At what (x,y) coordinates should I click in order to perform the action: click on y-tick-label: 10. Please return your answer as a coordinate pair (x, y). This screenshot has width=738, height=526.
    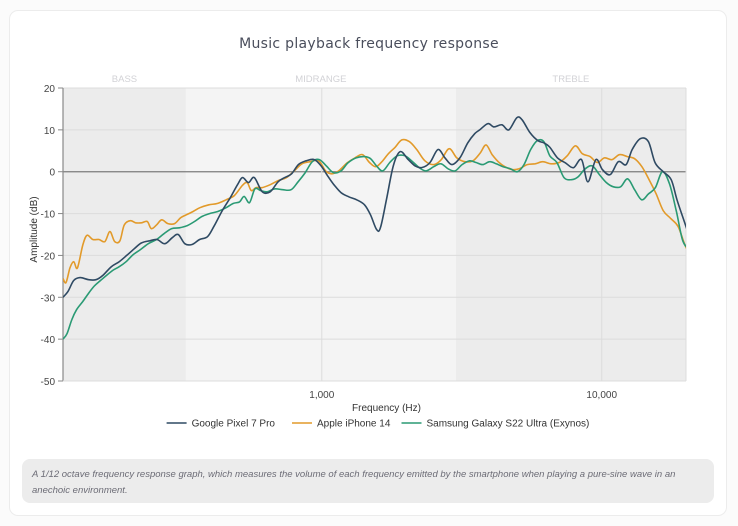
    Looking at the image, I should click on (50, 131).